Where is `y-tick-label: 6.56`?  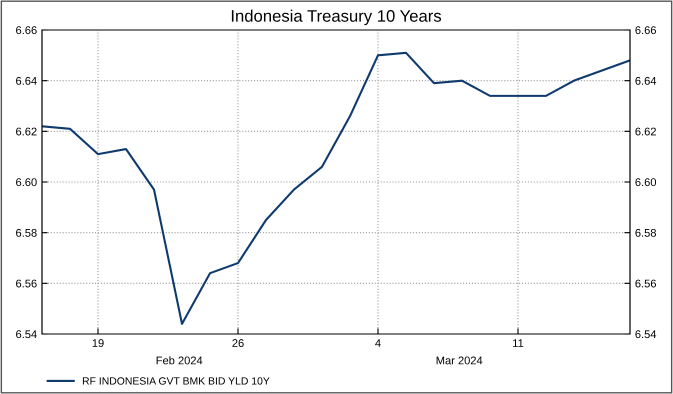
y-tick-label: 6.56 is located at coordinates (26, 284).